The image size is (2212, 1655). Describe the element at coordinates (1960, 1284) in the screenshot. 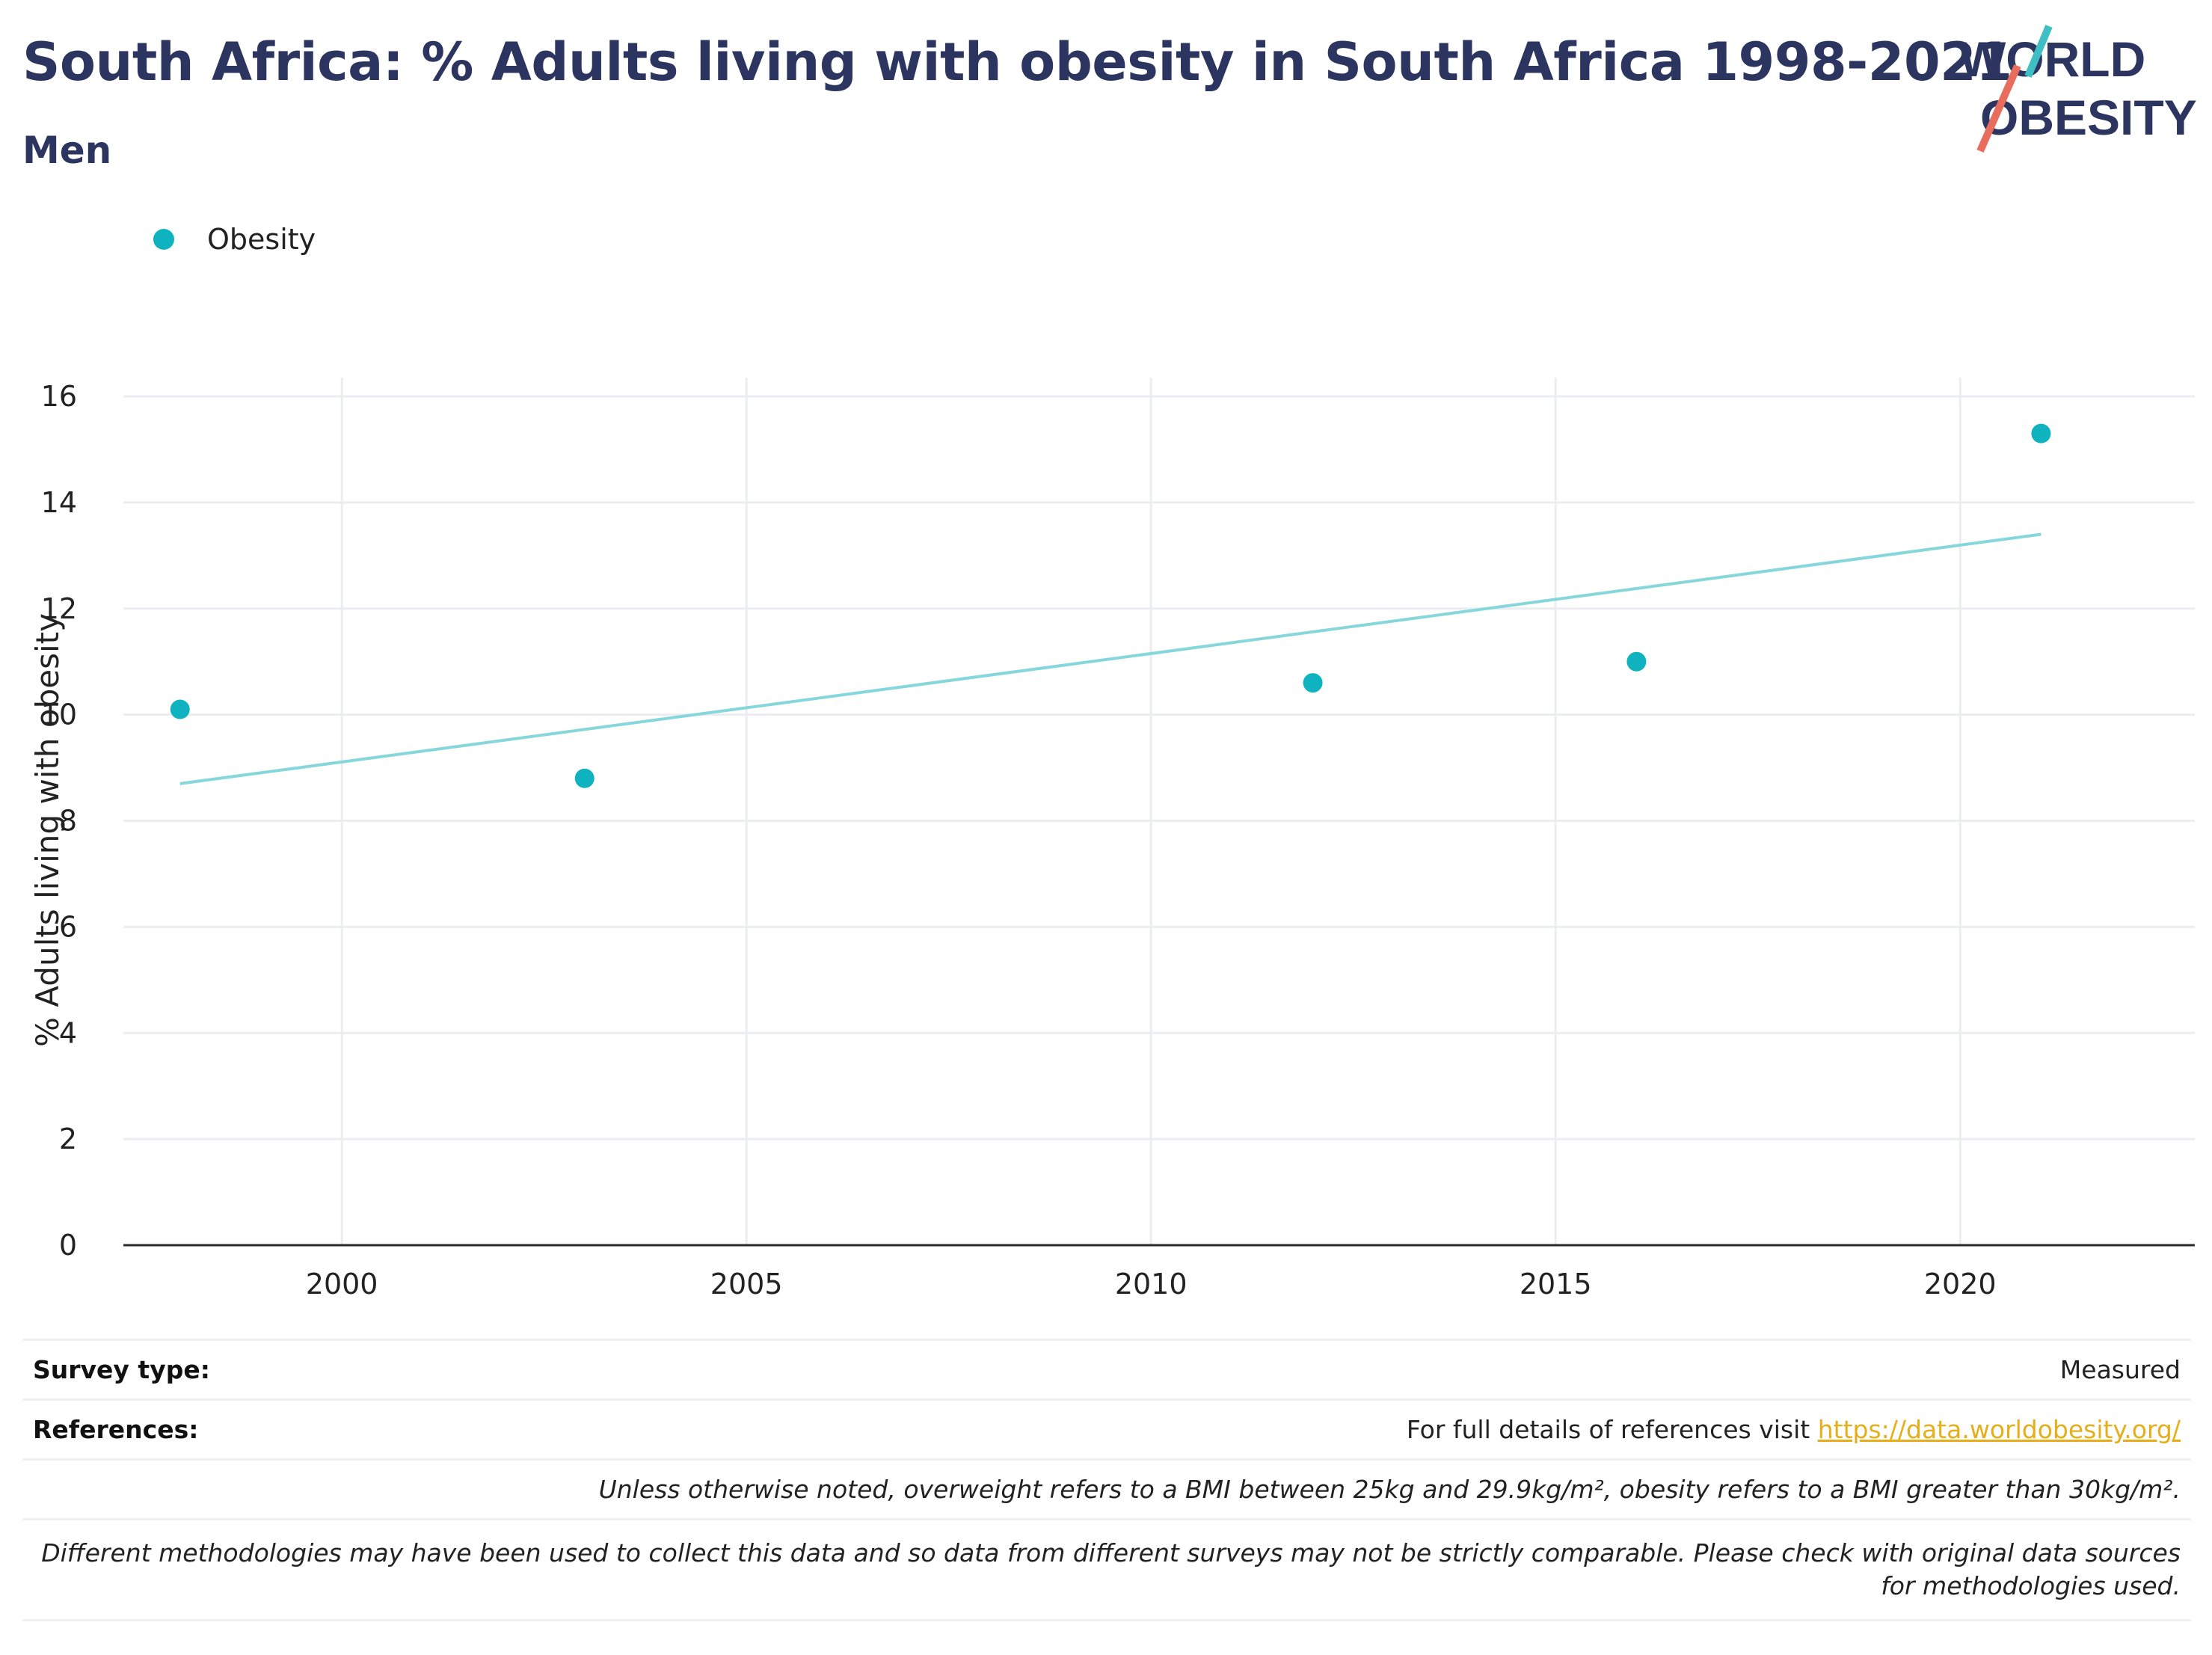

I see `x-tick-label: 2020` at that location.